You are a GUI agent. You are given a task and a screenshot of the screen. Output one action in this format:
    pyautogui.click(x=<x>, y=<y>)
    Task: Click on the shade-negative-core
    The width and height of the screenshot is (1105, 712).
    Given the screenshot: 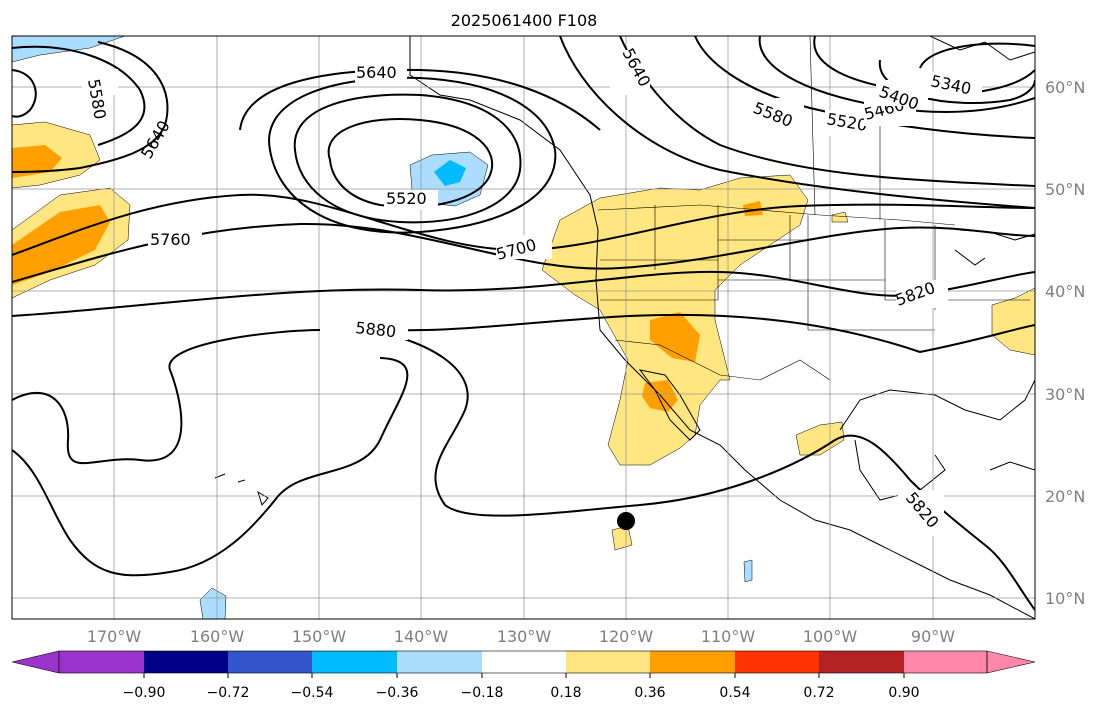 What is the action you would take?
    pyautogui.click(x=450, y=173)
    